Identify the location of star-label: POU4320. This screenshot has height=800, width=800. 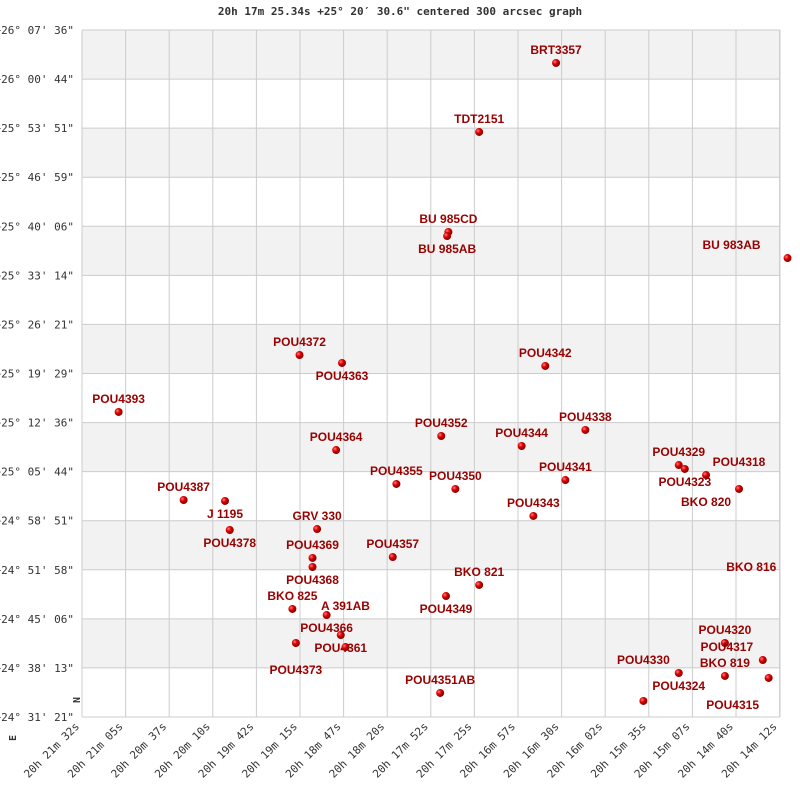
(725, 630).